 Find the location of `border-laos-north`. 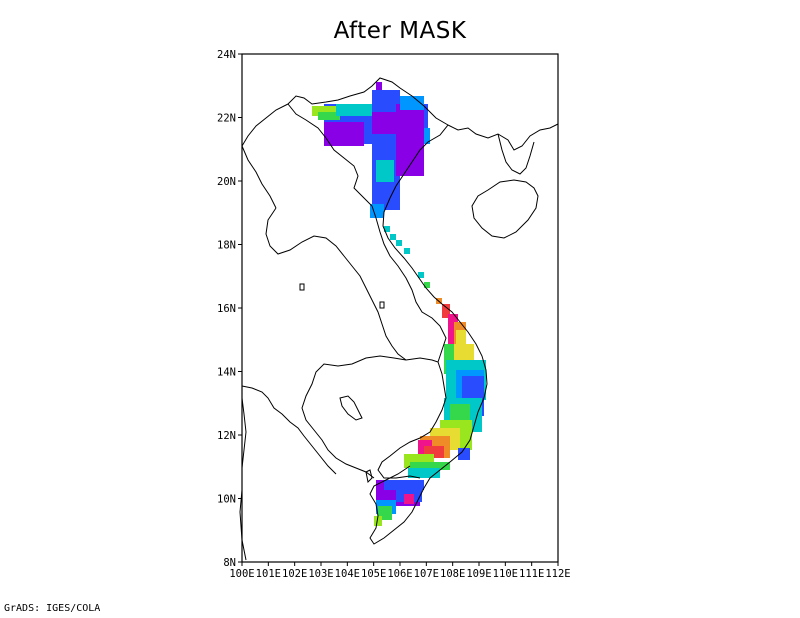

border-laos-north is located at coordinates (265, 156).